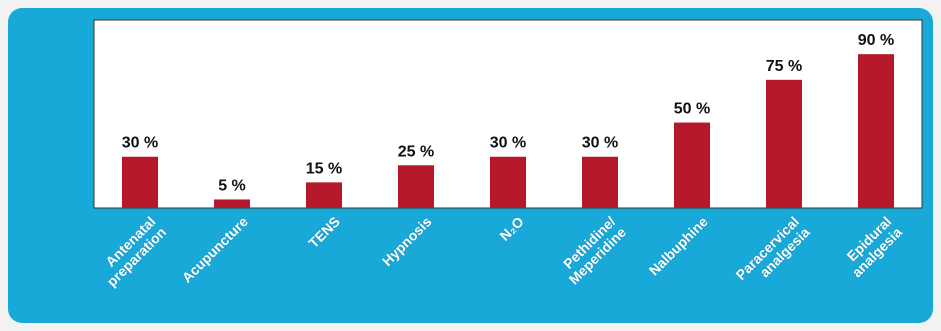 The width and height of the screenshot is (941, 331). Describe the element at coordinates (324, 168) in the screenshot. I see `value-label: 15 %` at that location.